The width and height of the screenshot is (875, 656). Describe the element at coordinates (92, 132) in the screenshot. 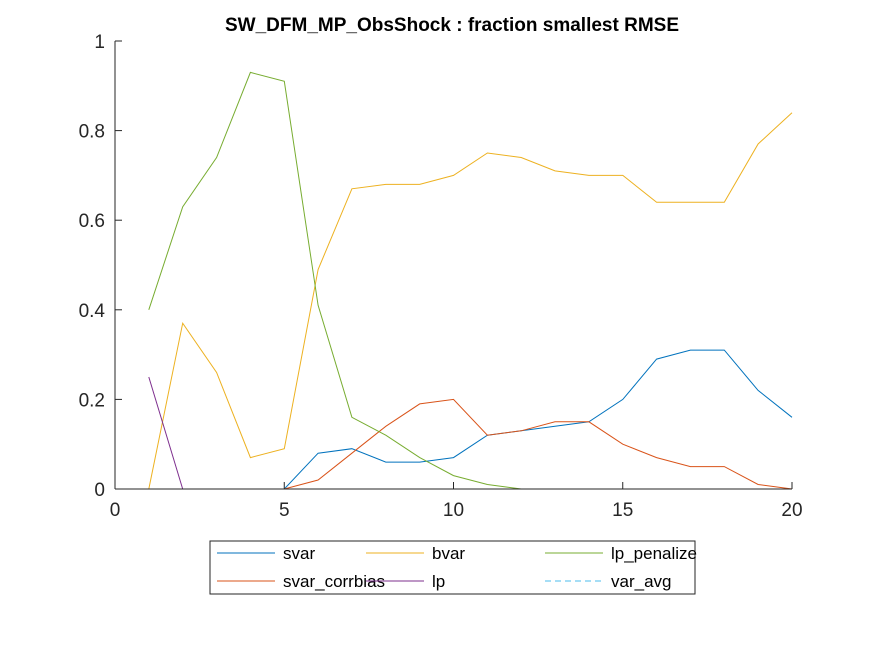

I see `y-tick-label: 0.8` at that location.